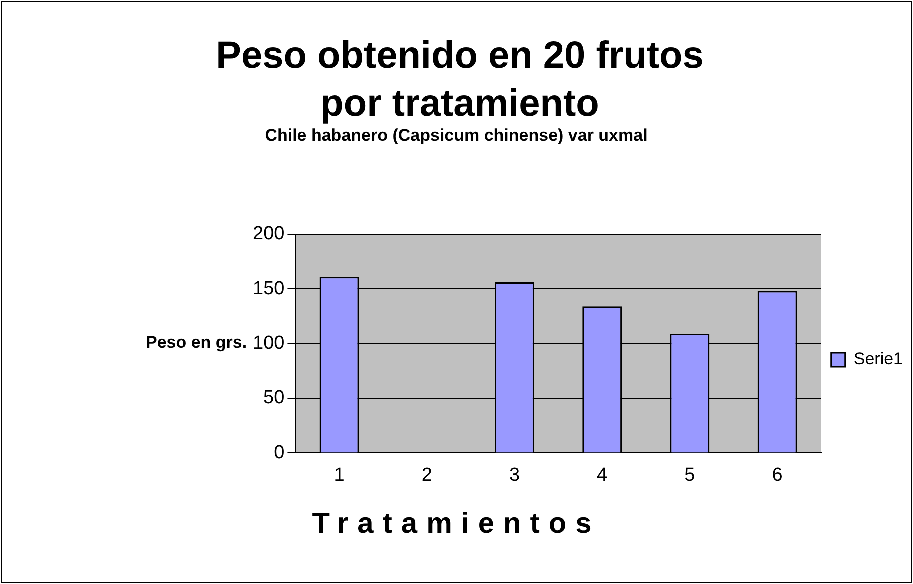  What do you see at coordinates (878, 359) in the screenshot?
I see `legend-label: Serie1` at bounding box center [878, 359].